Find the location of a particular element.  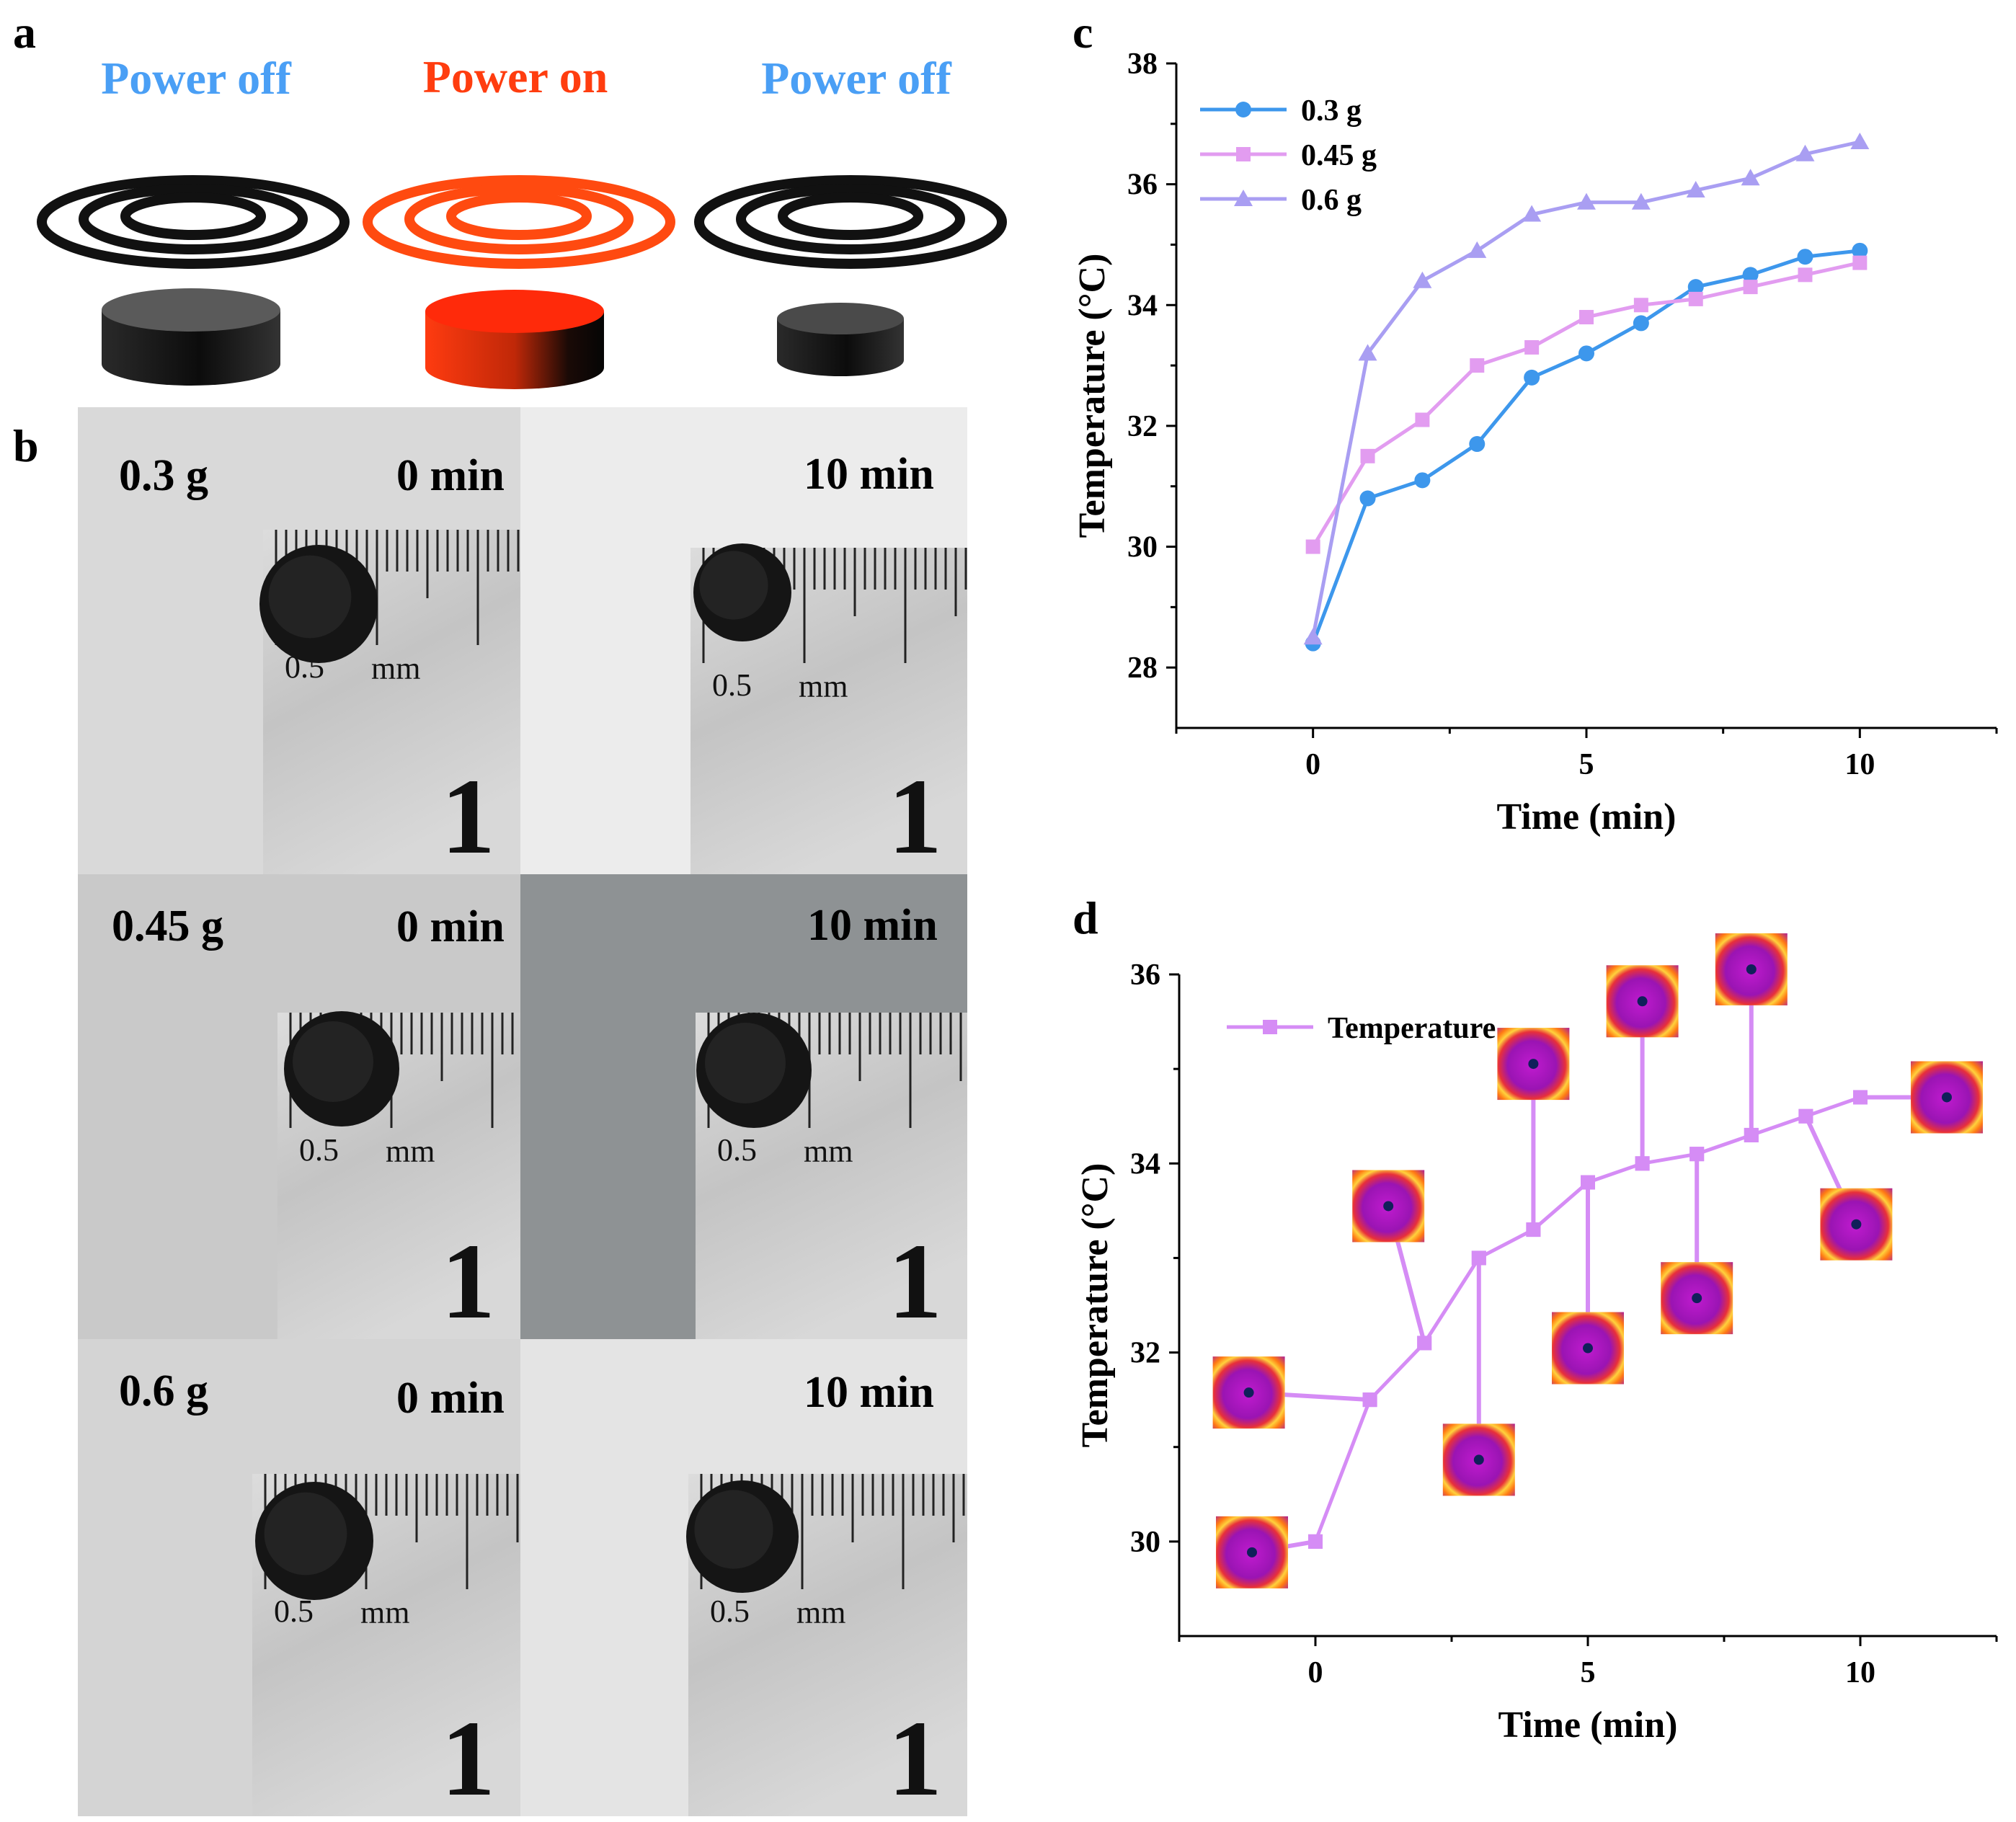

legend-label: 0.3 g is located at coordinates (1331, 111).